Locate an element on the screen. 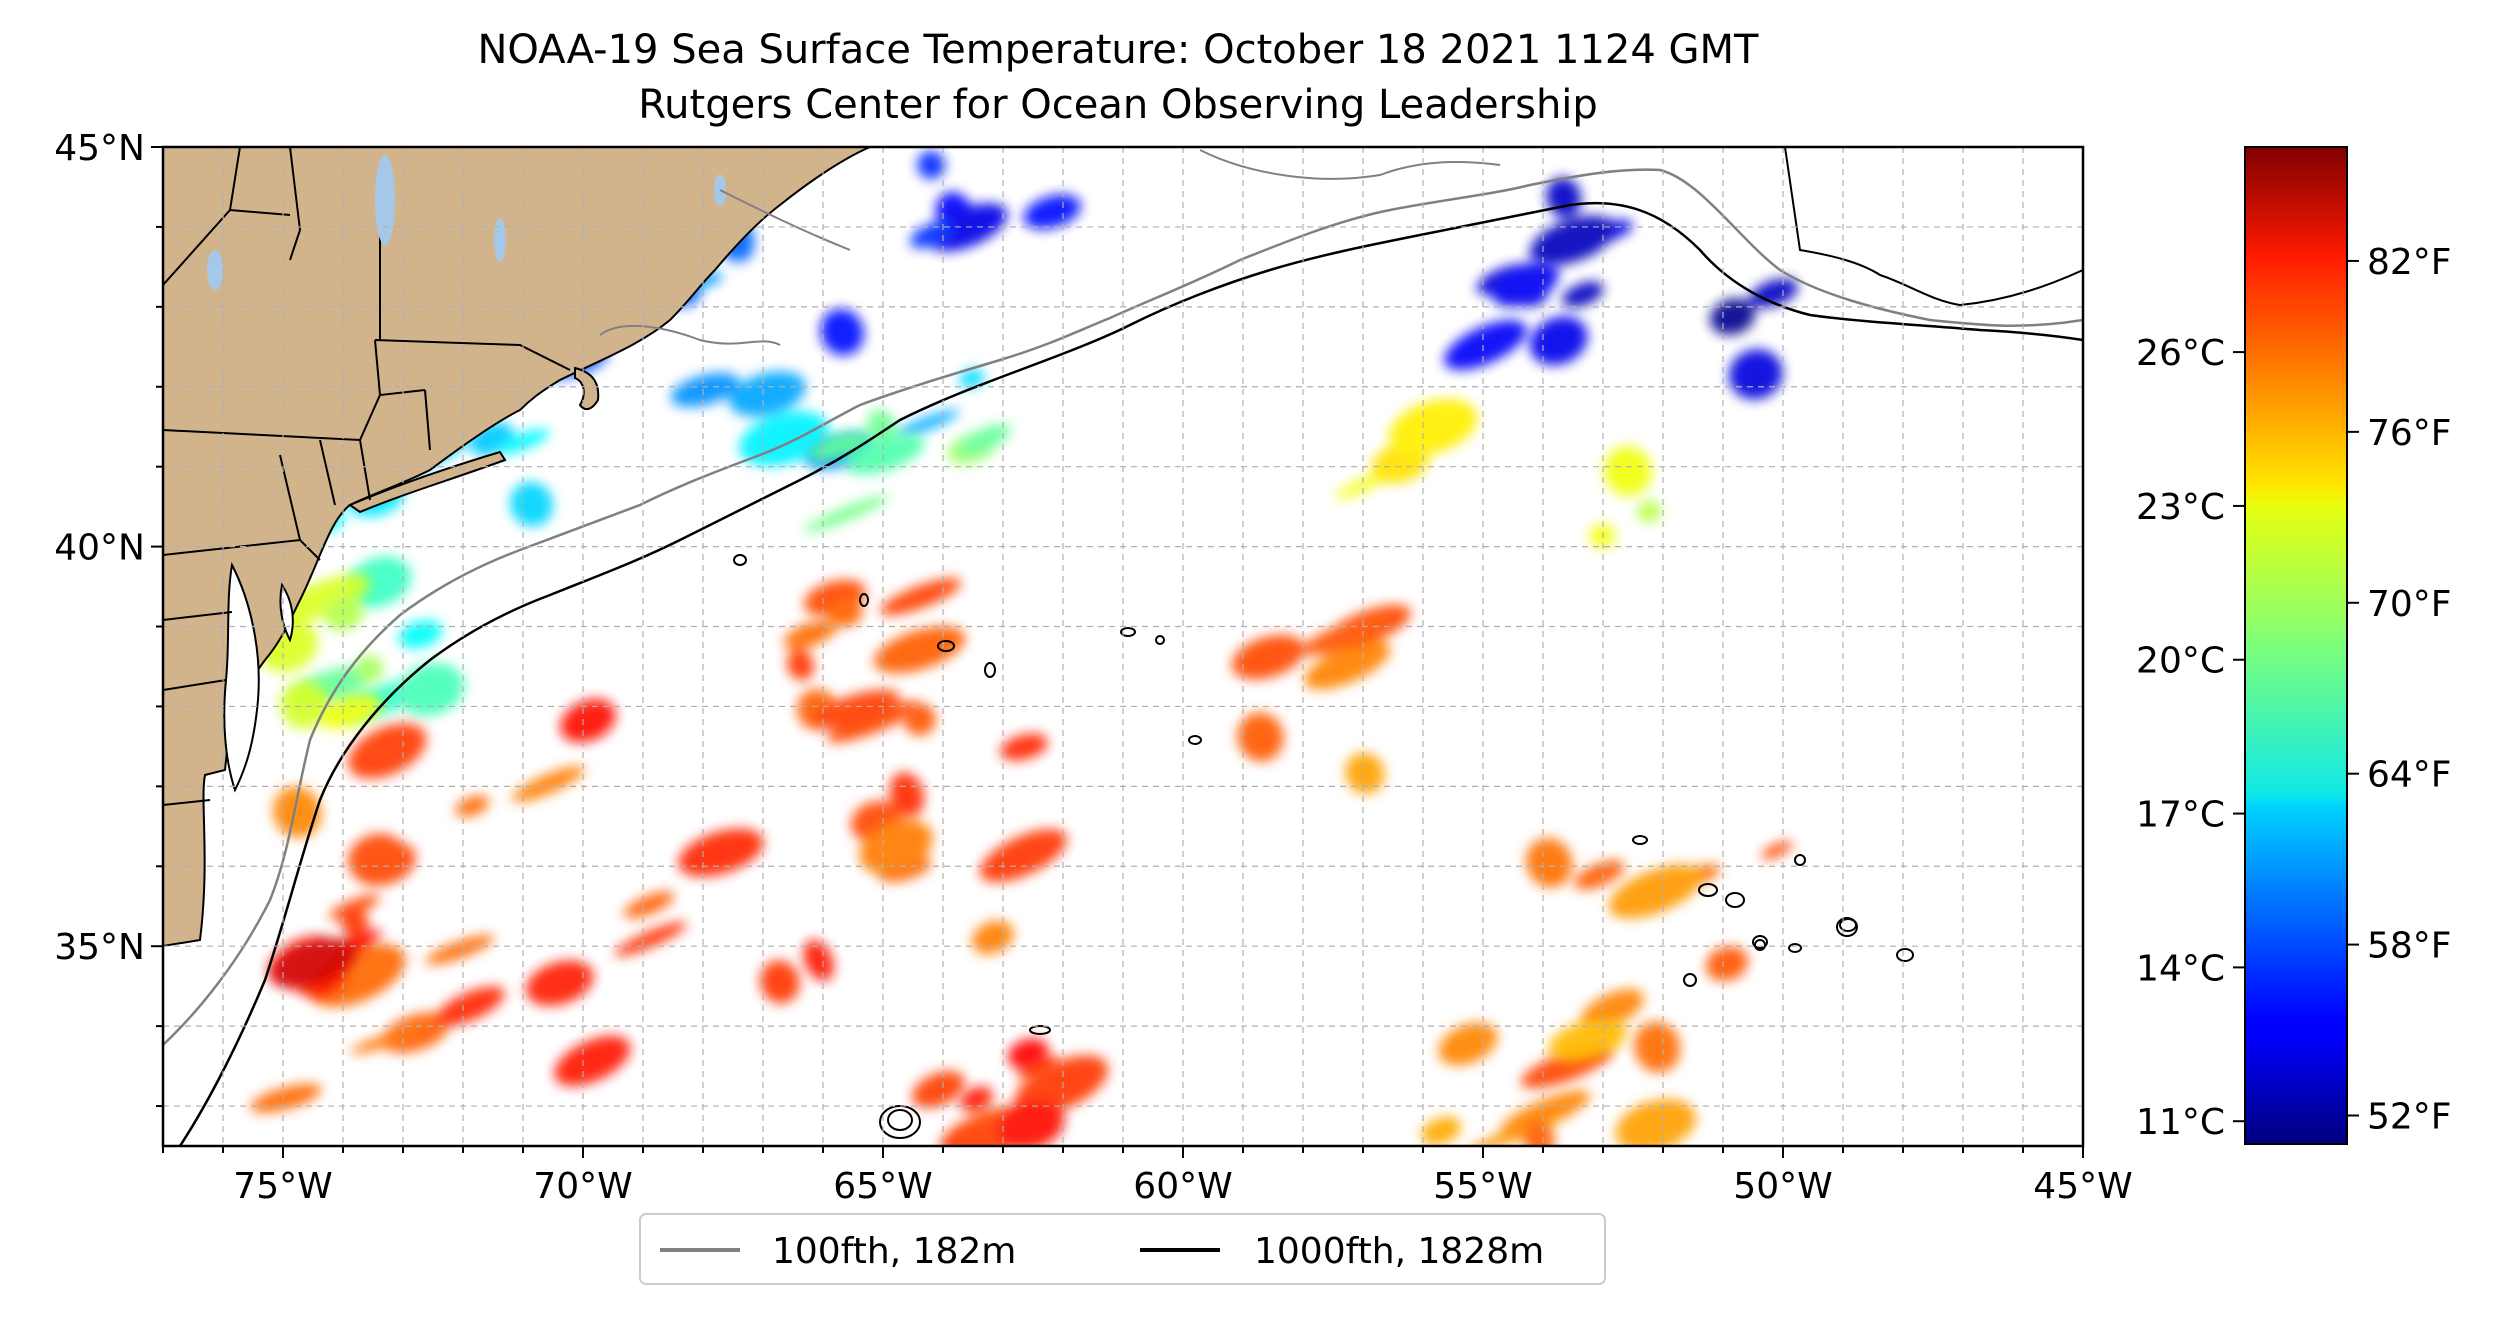 This screenshot has height=1318, width=2502. x-axis-ticks: 75°W 70°W 65°W 60°W 55°W 50°W 45°W is located at coordinates (1147, 1176).